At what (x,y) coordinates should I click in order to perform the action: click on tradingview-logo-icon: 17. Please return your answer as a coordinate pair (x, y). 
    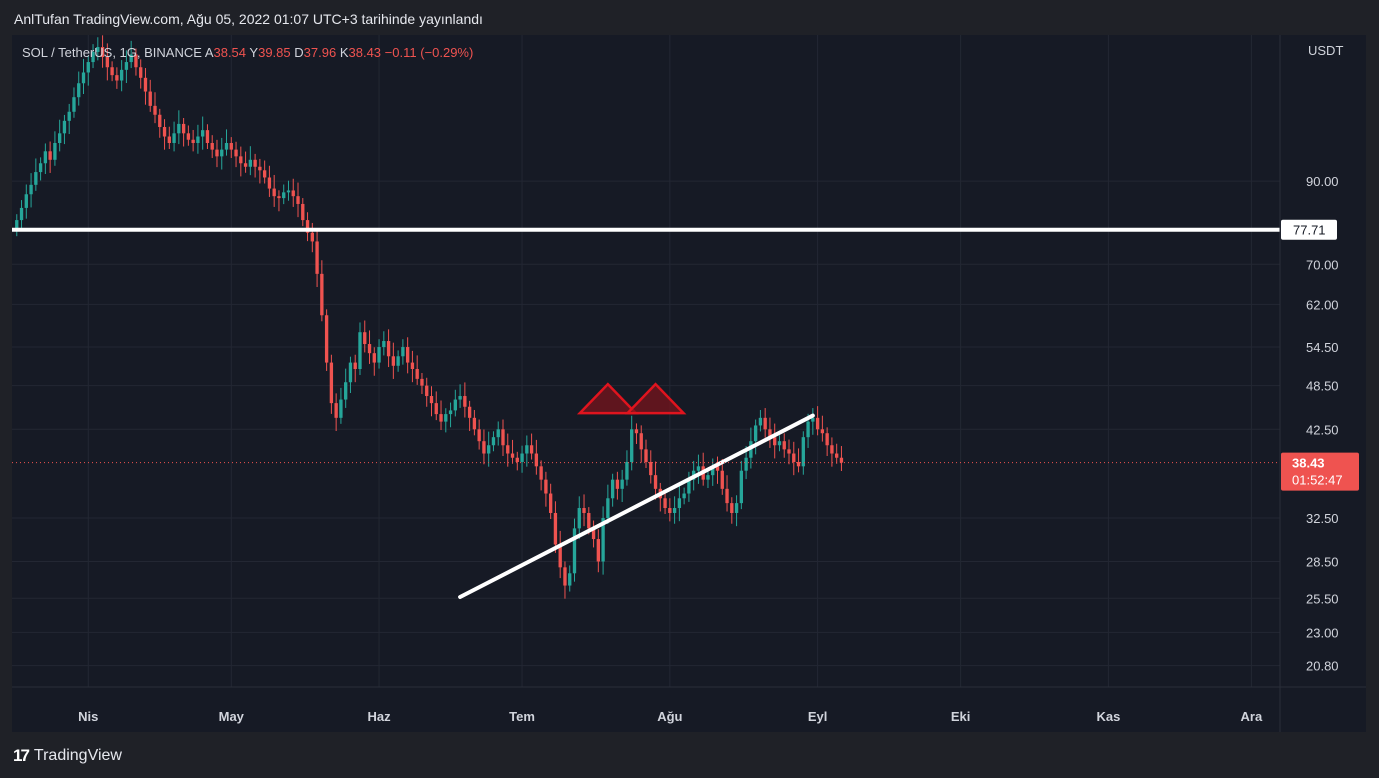
    Looking at the image, I should click on (21, 755).